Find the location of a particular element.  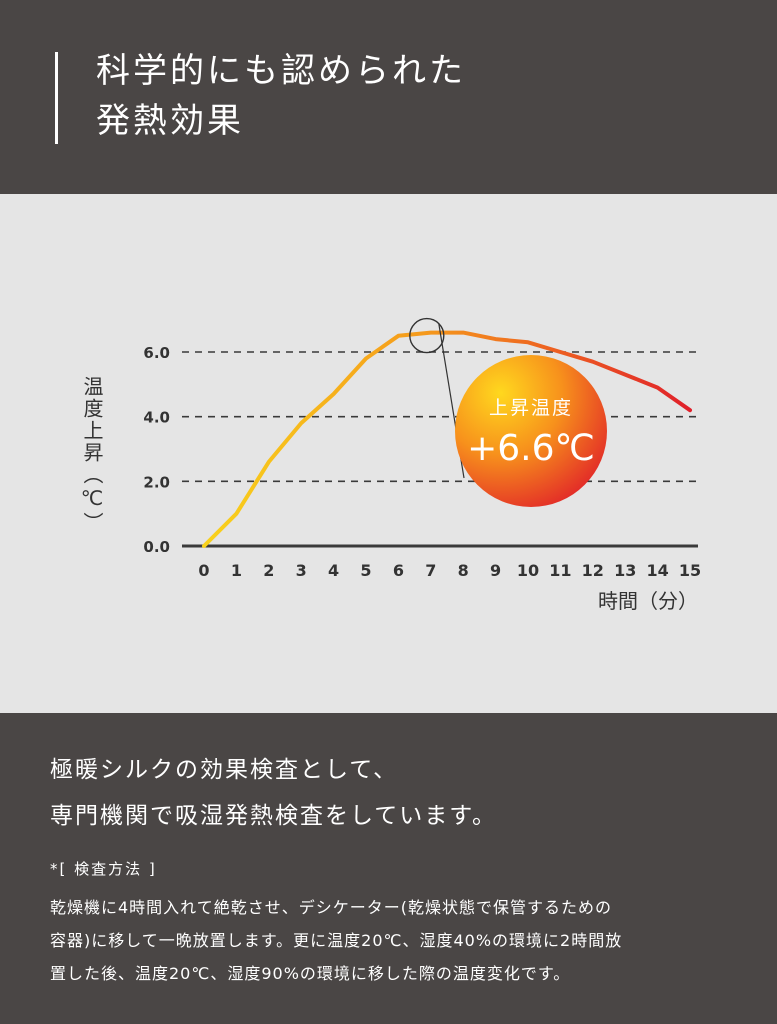

x-tick-label: 11 is located at coordinates (560, 570).